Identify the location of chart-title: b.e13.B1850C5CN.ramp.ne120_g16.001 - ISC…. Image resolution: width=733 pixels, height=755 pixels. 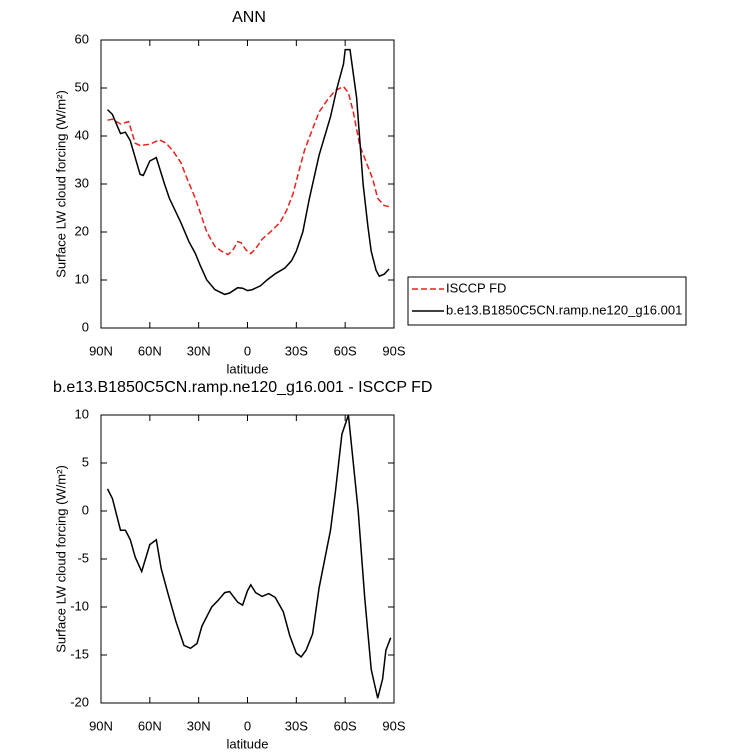
(242, 387).